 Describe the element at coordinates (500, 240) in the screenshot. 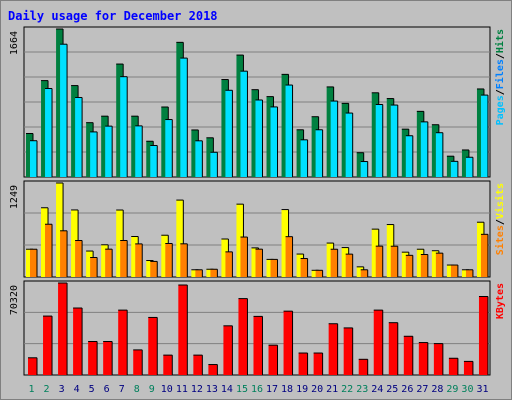

I see `legend-sites: Sites` at that location.